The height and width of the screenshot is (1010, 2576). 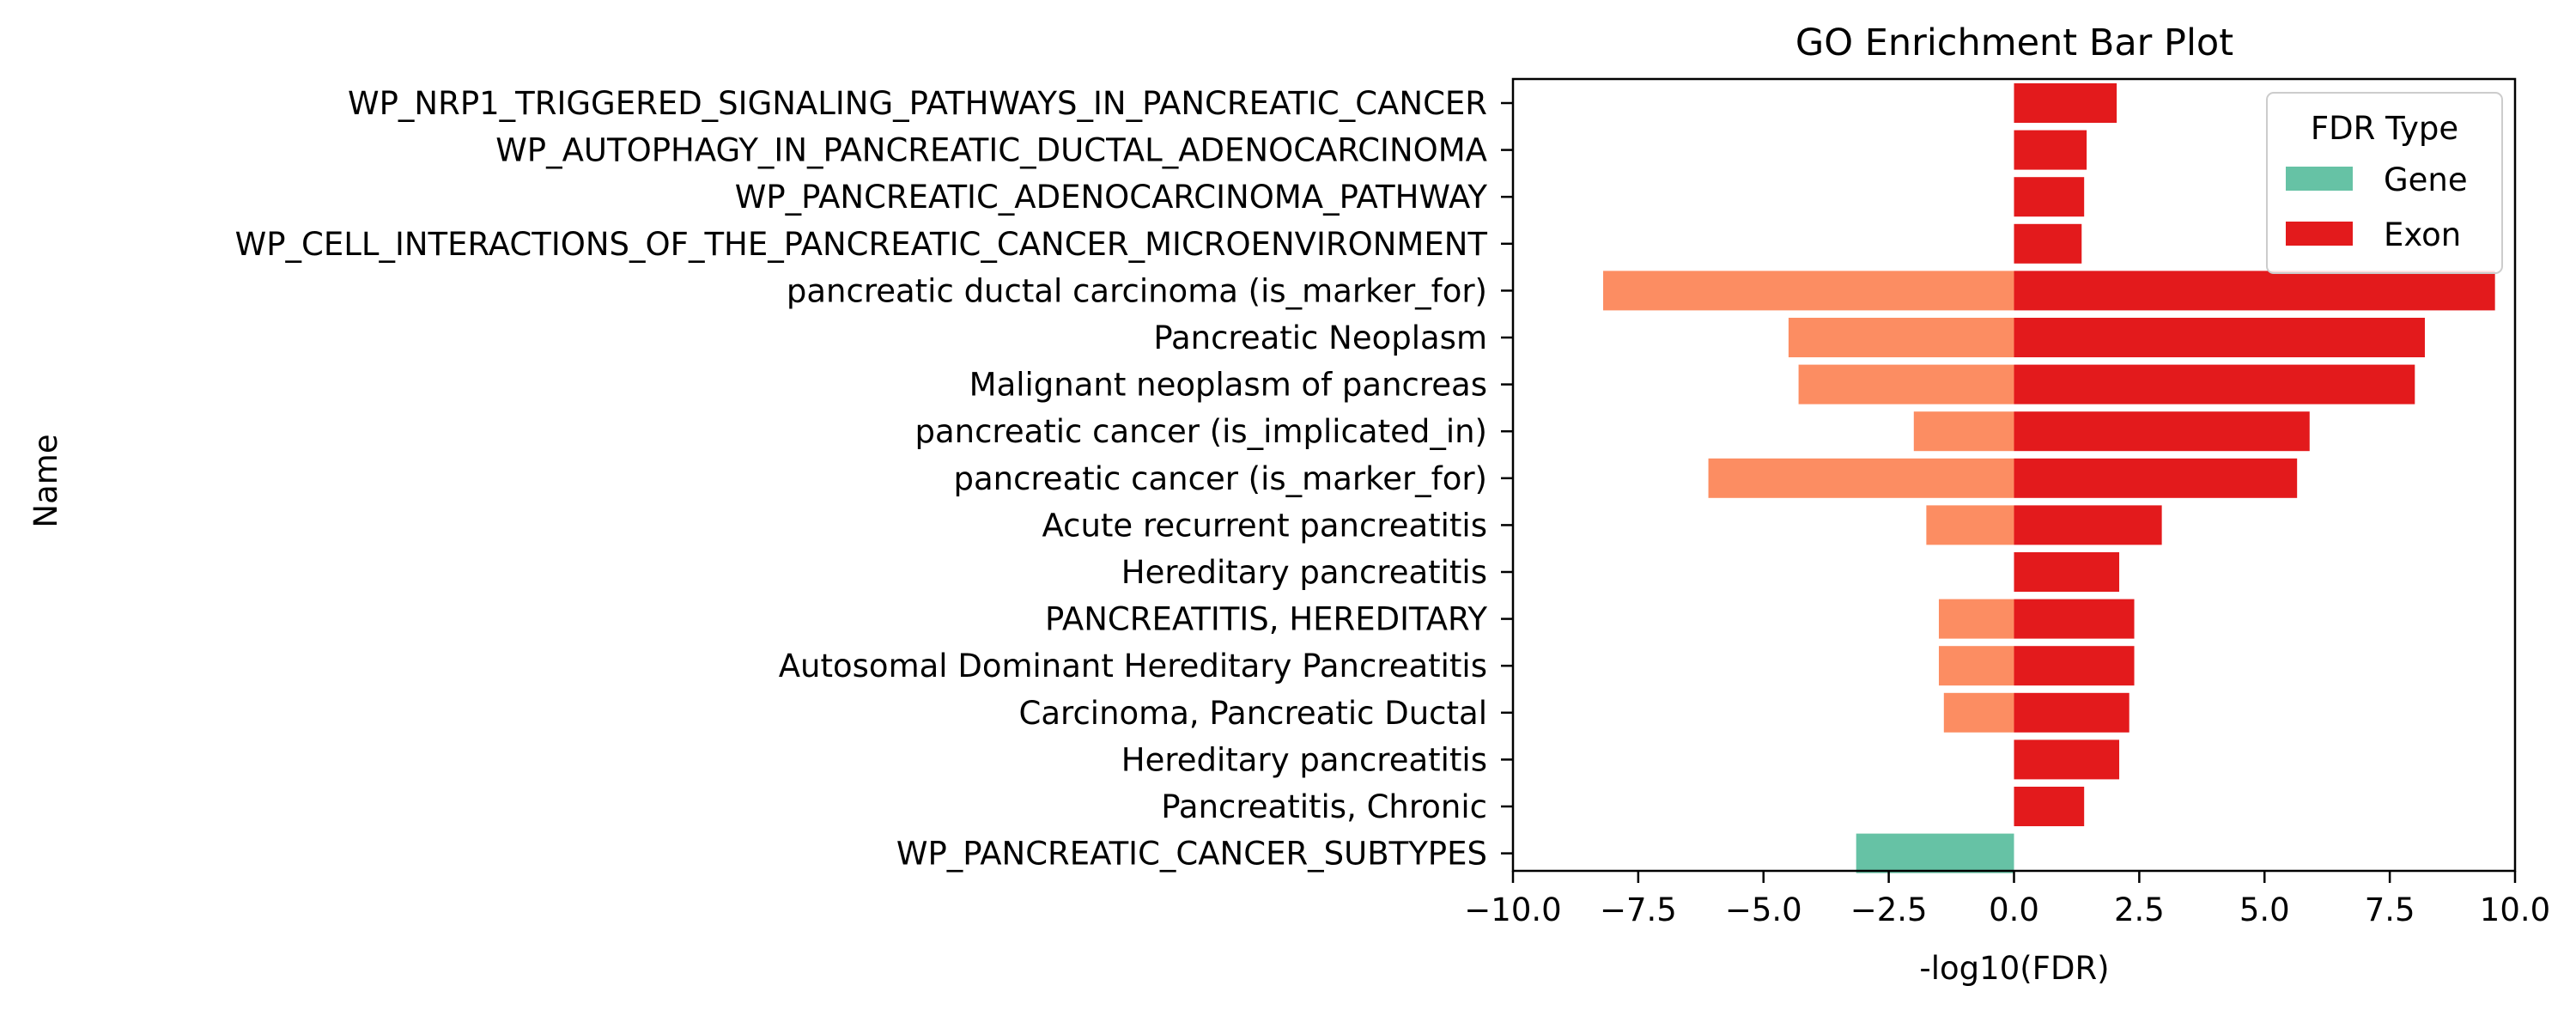 I want to click on legend-label-gene: Gene, so click(x=2426, y=179).